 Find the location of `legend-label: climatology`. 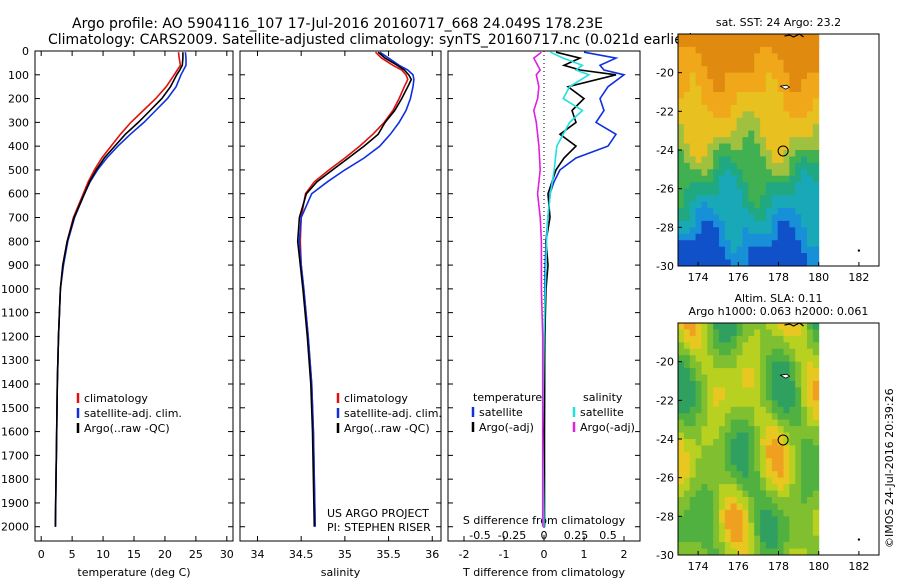

legend-label: climatology is located at coordinates (116, 398).